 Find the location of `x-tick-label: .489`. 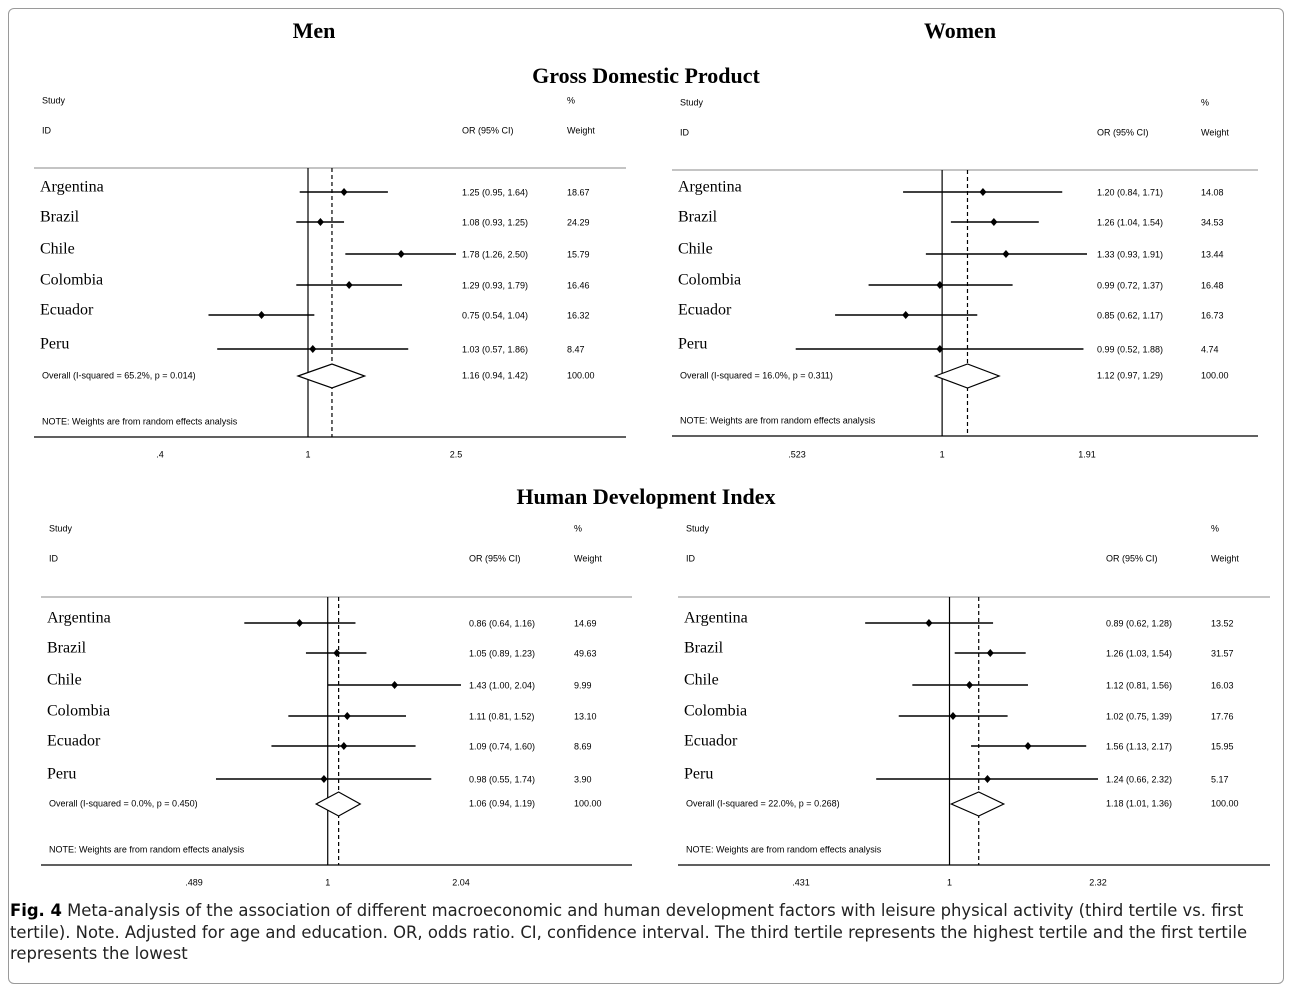

x-tick-label: .489 is located at coordinates (194, 882).